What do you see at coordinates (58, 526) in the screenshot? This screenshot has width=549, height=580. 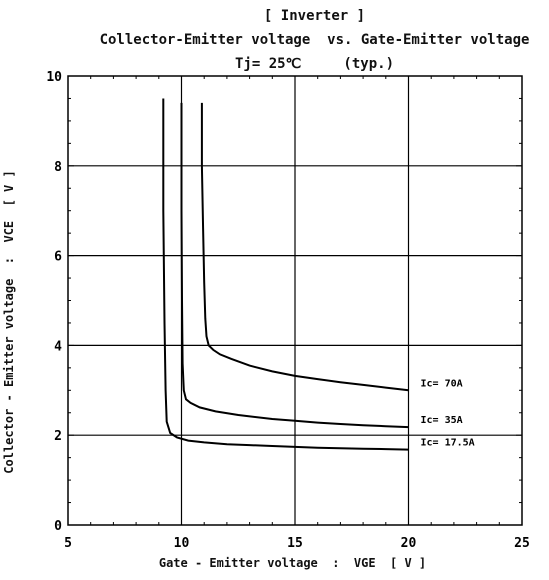 I see `y-tick-label: 0` at bounding box center [58, 526].